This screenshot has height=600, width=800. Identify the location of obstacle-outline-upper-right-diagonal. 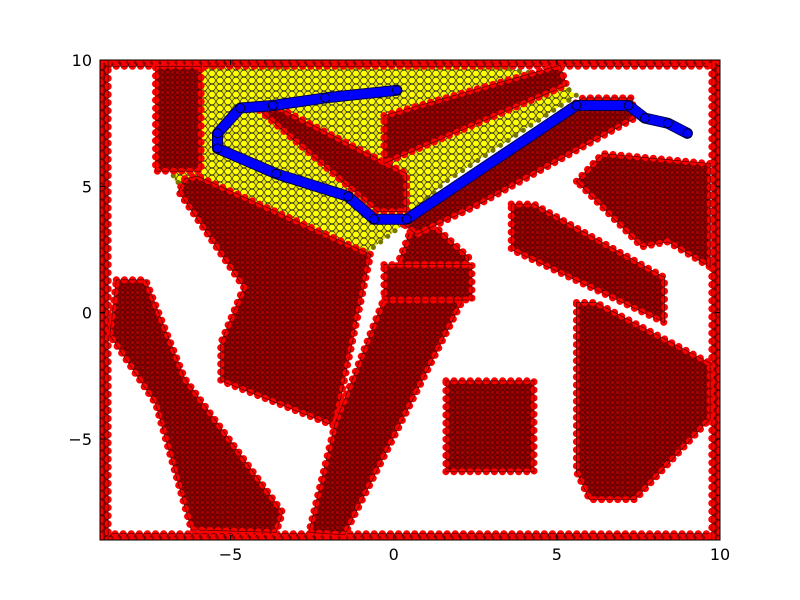
(475, 114).